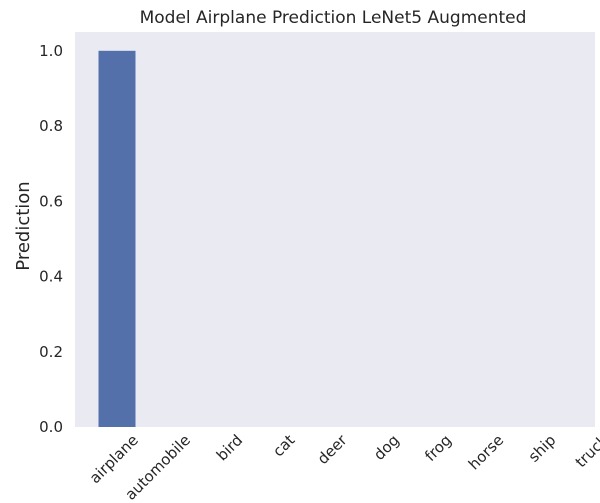 Image resolution: width=600 pixels, height=503 pixels. Describe the element at coordinates (332, 449) in the screenshot. I see `x-tick-label: deer` at that location.